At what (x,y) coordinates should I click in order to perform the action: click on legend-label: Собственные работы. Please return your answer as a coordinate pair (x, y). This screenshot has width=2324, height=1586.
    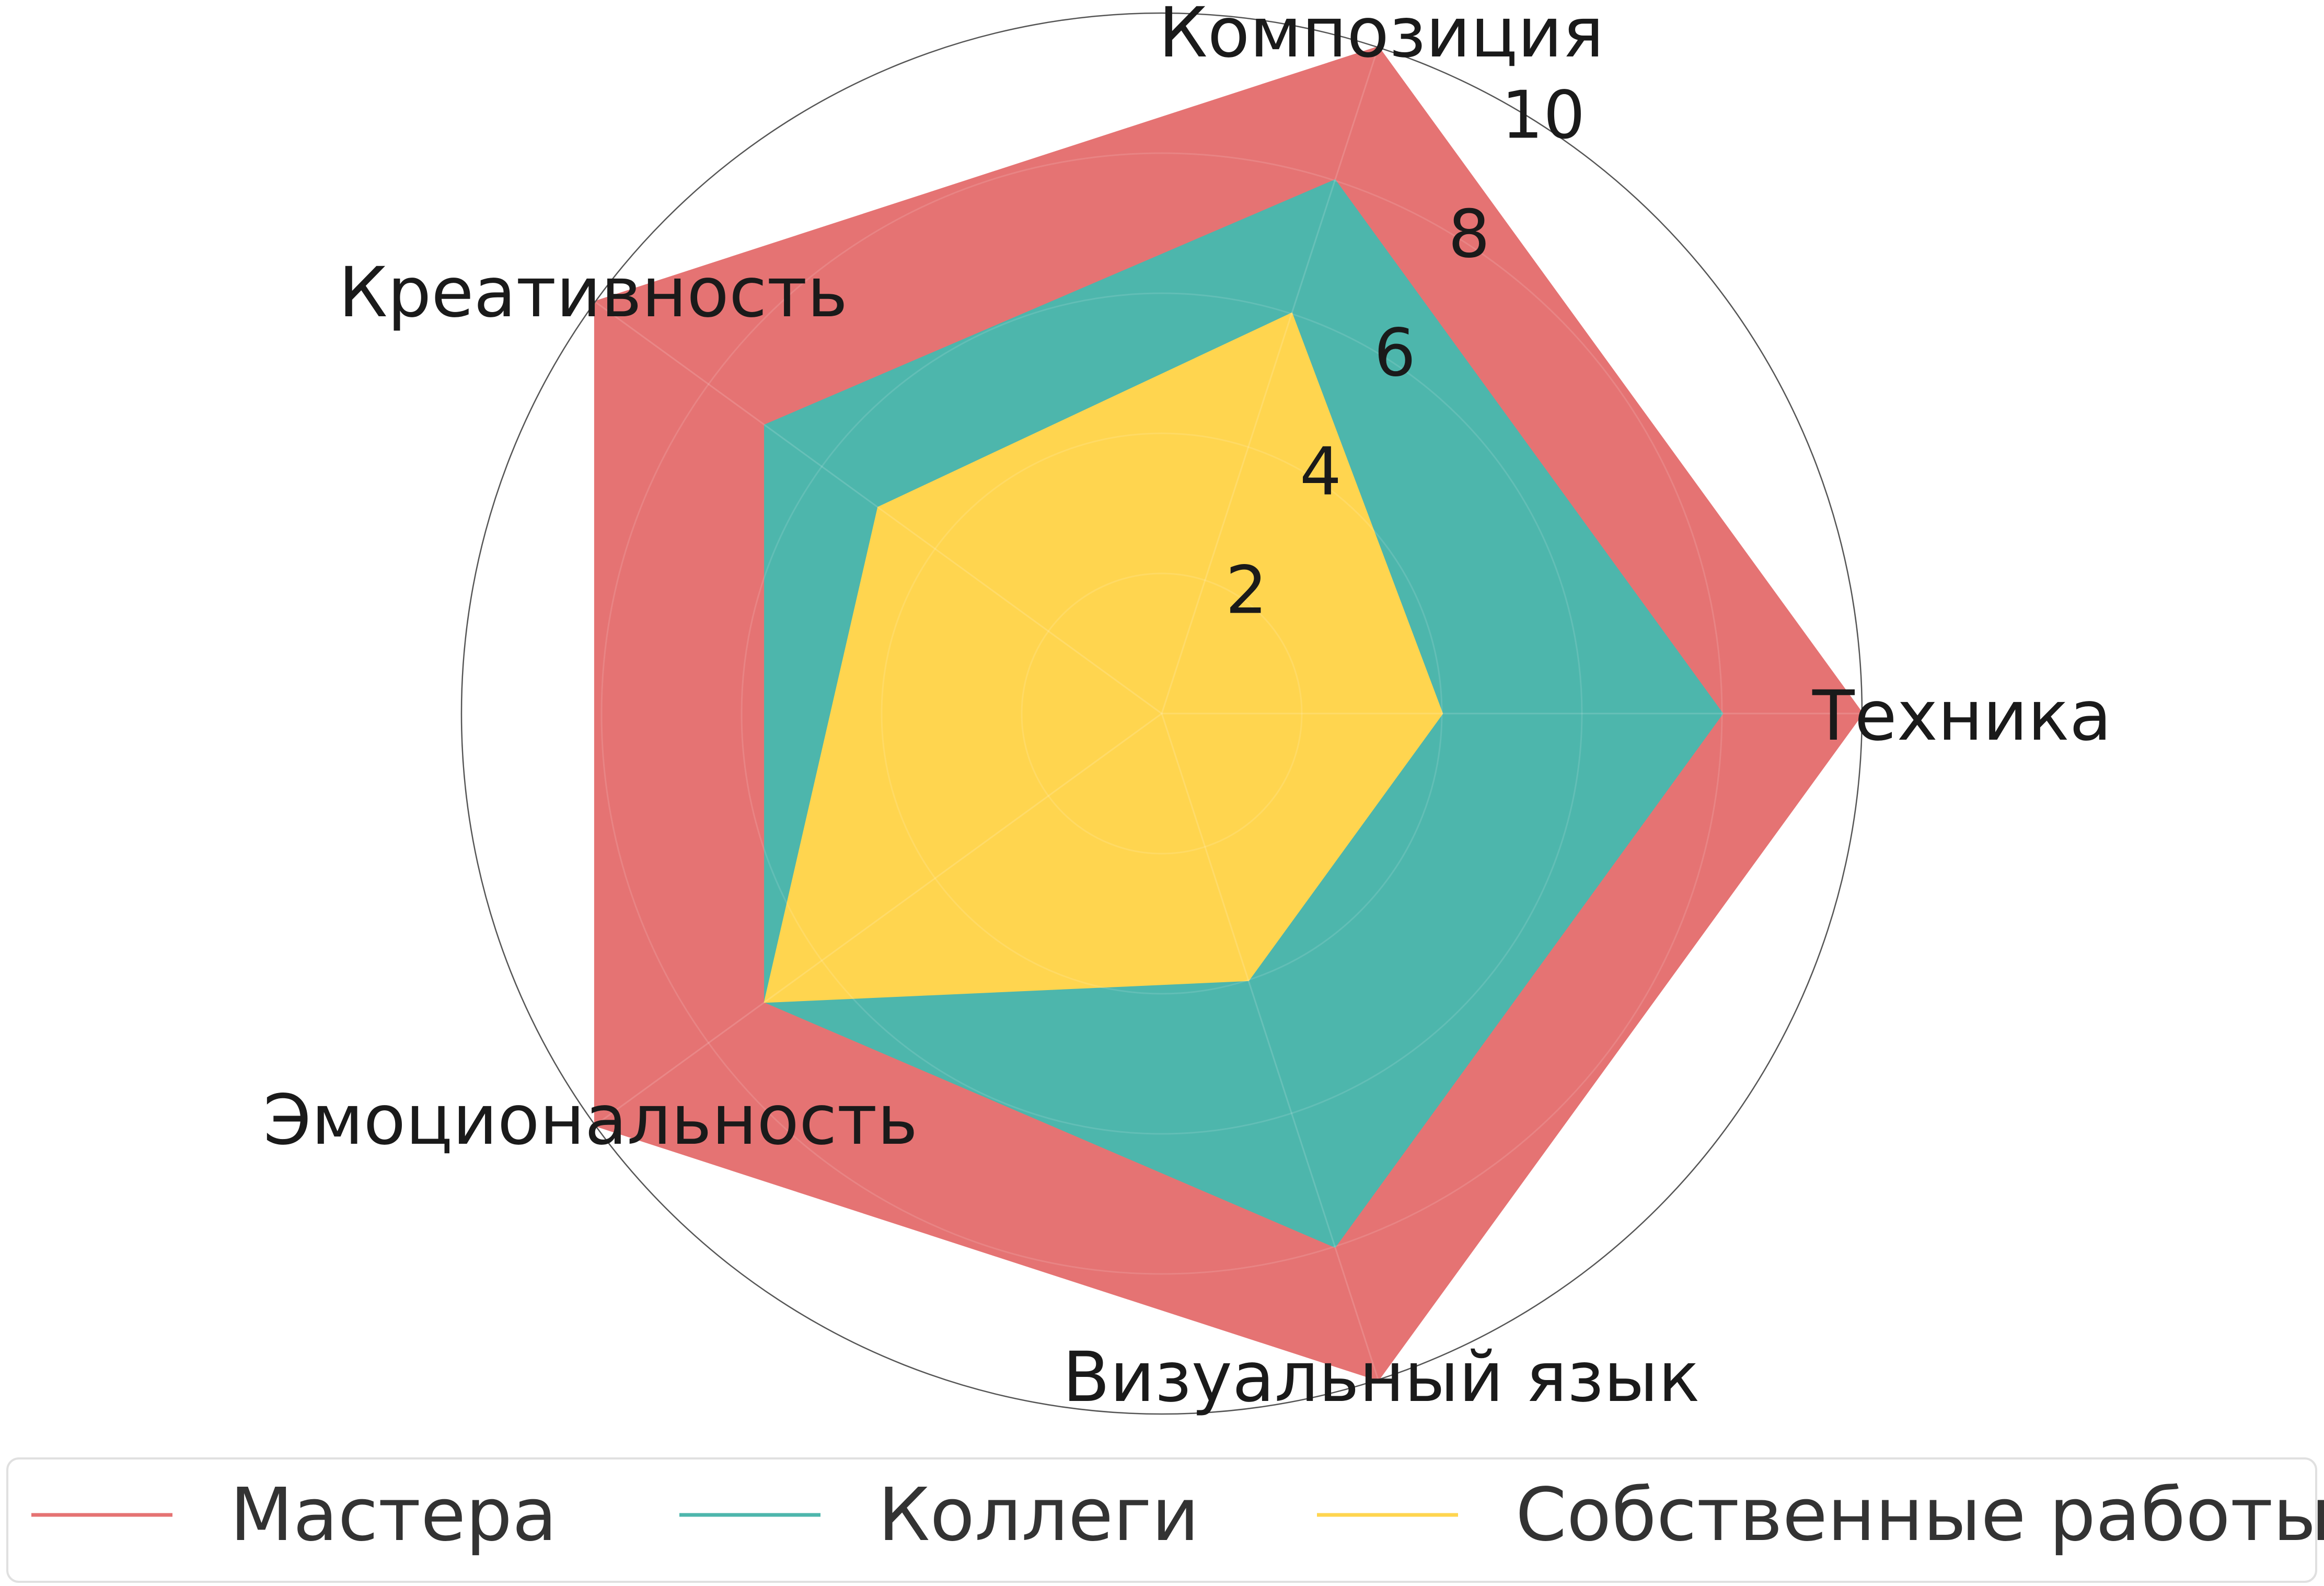
    Looking at the image, I should click on (1920, 1516).